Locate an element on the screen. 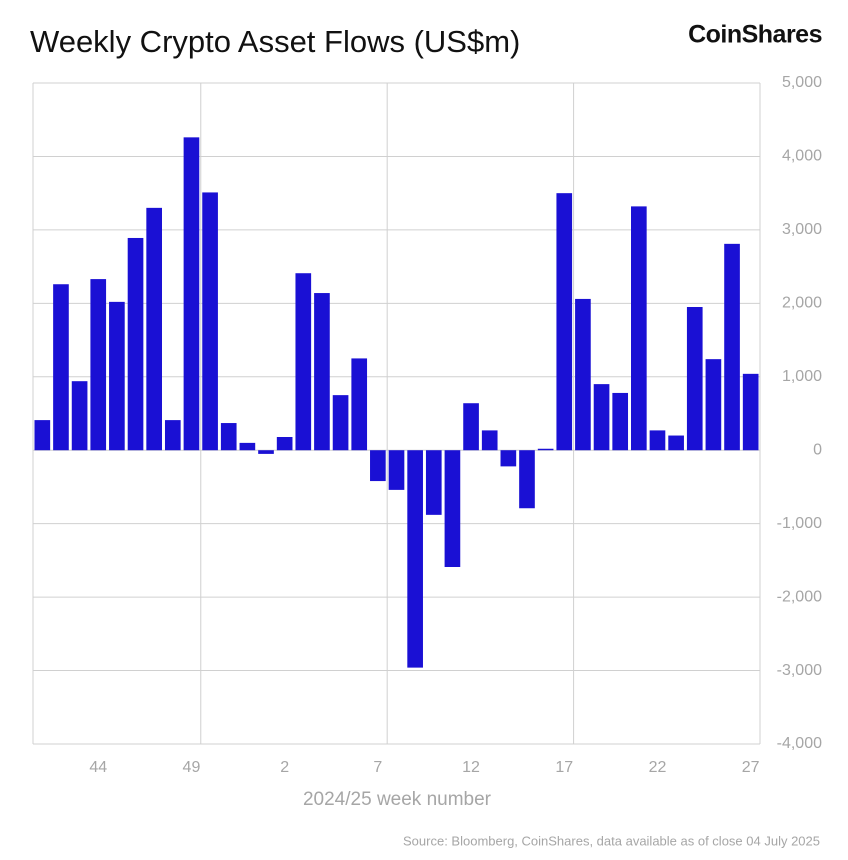 The width and height of the screenshot is (848, 860). y-tick-label: 3,000 is located at coordinates (802, 229).